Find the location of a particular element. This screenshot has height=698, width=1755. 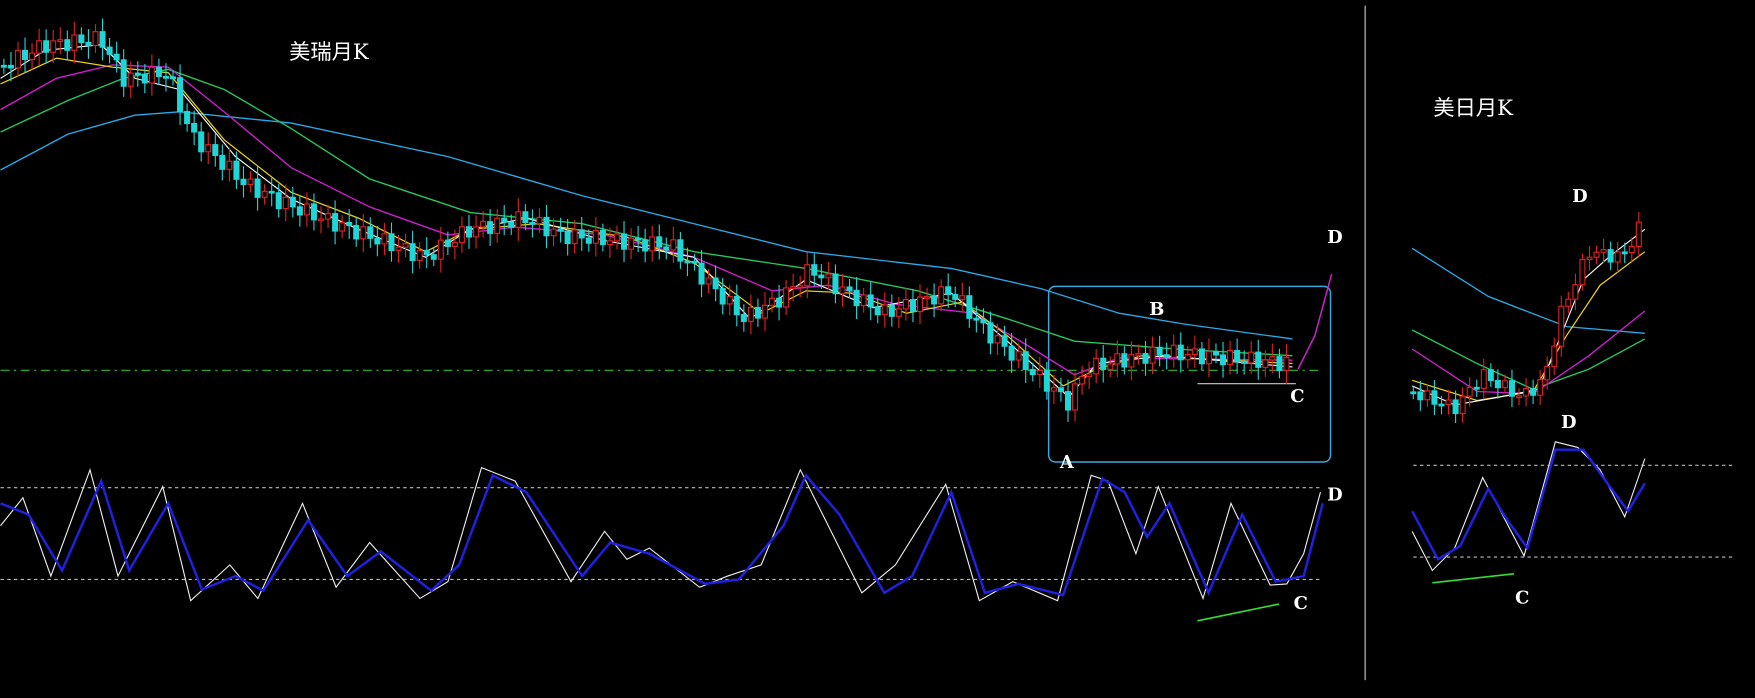

panel-title: 美日月K is located at coordinates (1473, 108).